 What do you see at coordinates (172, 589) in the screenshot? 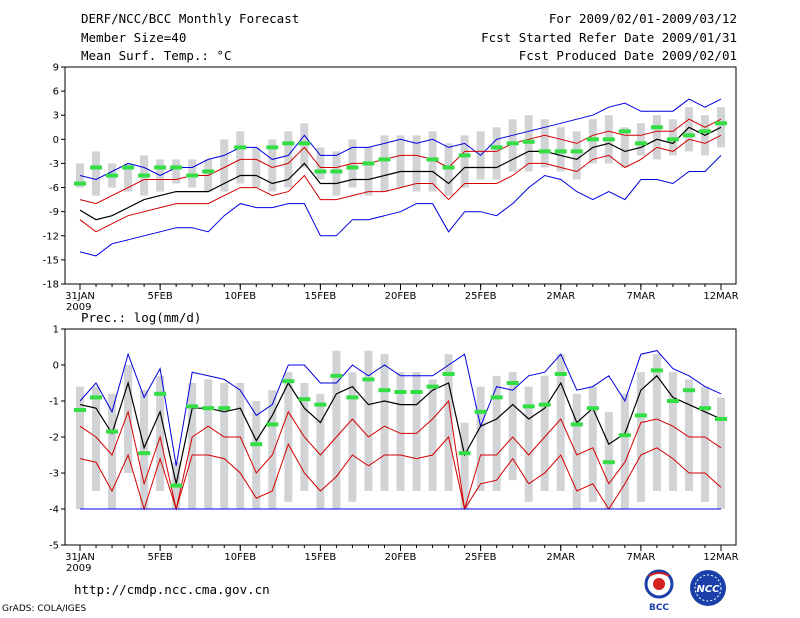
I see `source-url: http://cmdp.ncc.cma.gov.cn` at bounding box center [172, 589].